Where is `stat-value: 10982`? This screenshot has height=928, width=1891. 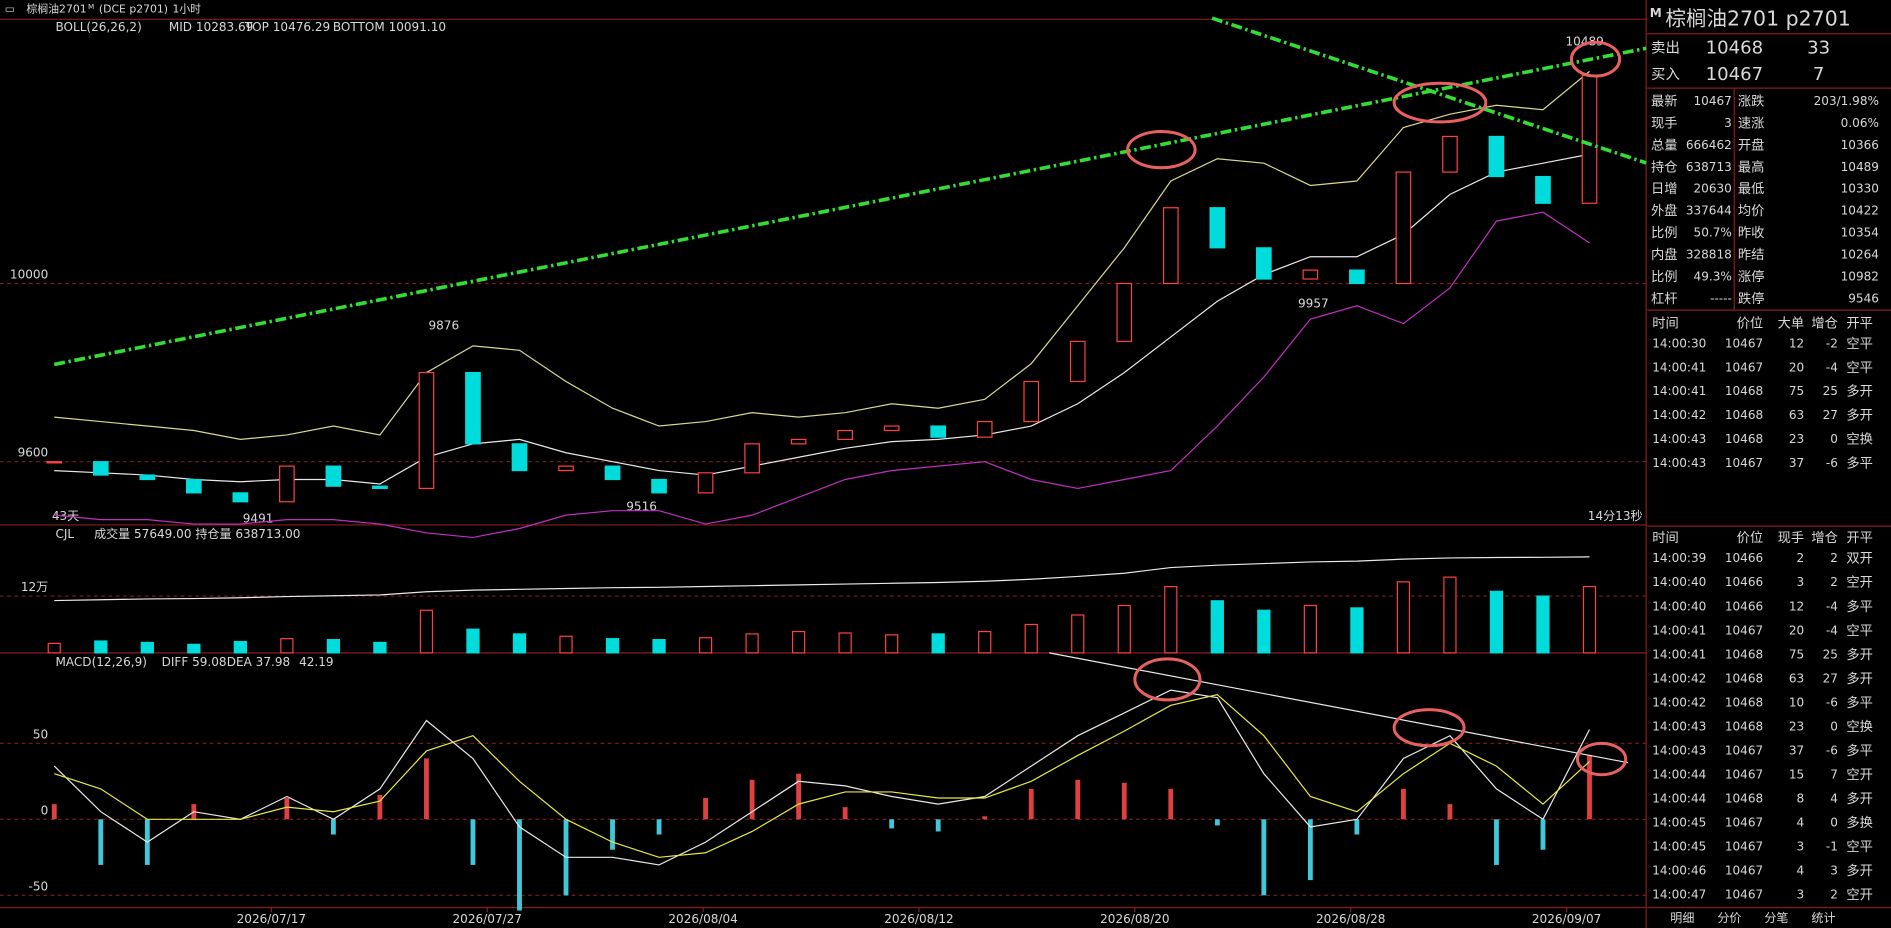
stat-value: 10982 is located at coordinates (1860, 277).